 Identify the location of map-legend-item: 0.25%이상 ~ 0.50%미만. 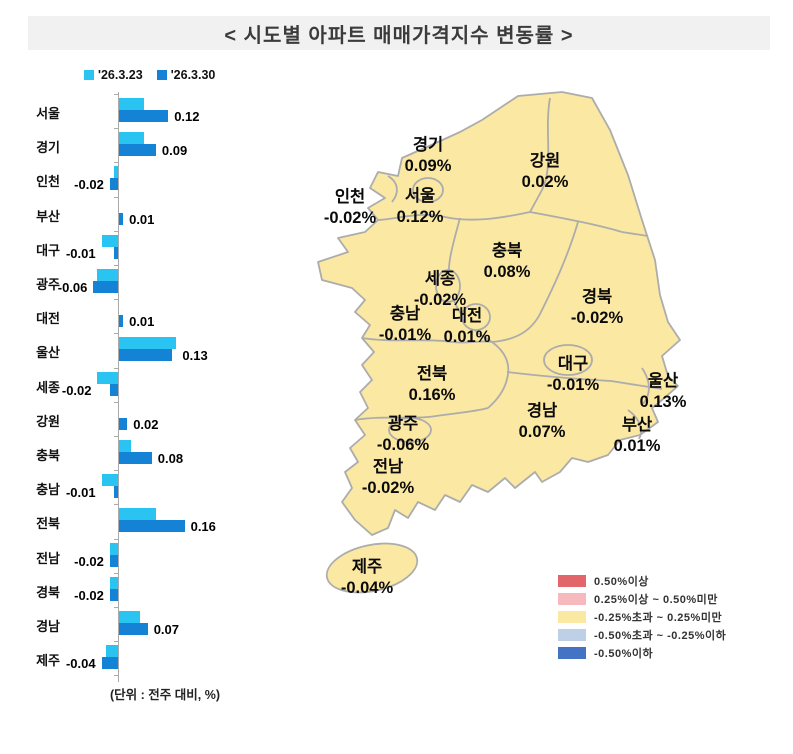
(642, 599).